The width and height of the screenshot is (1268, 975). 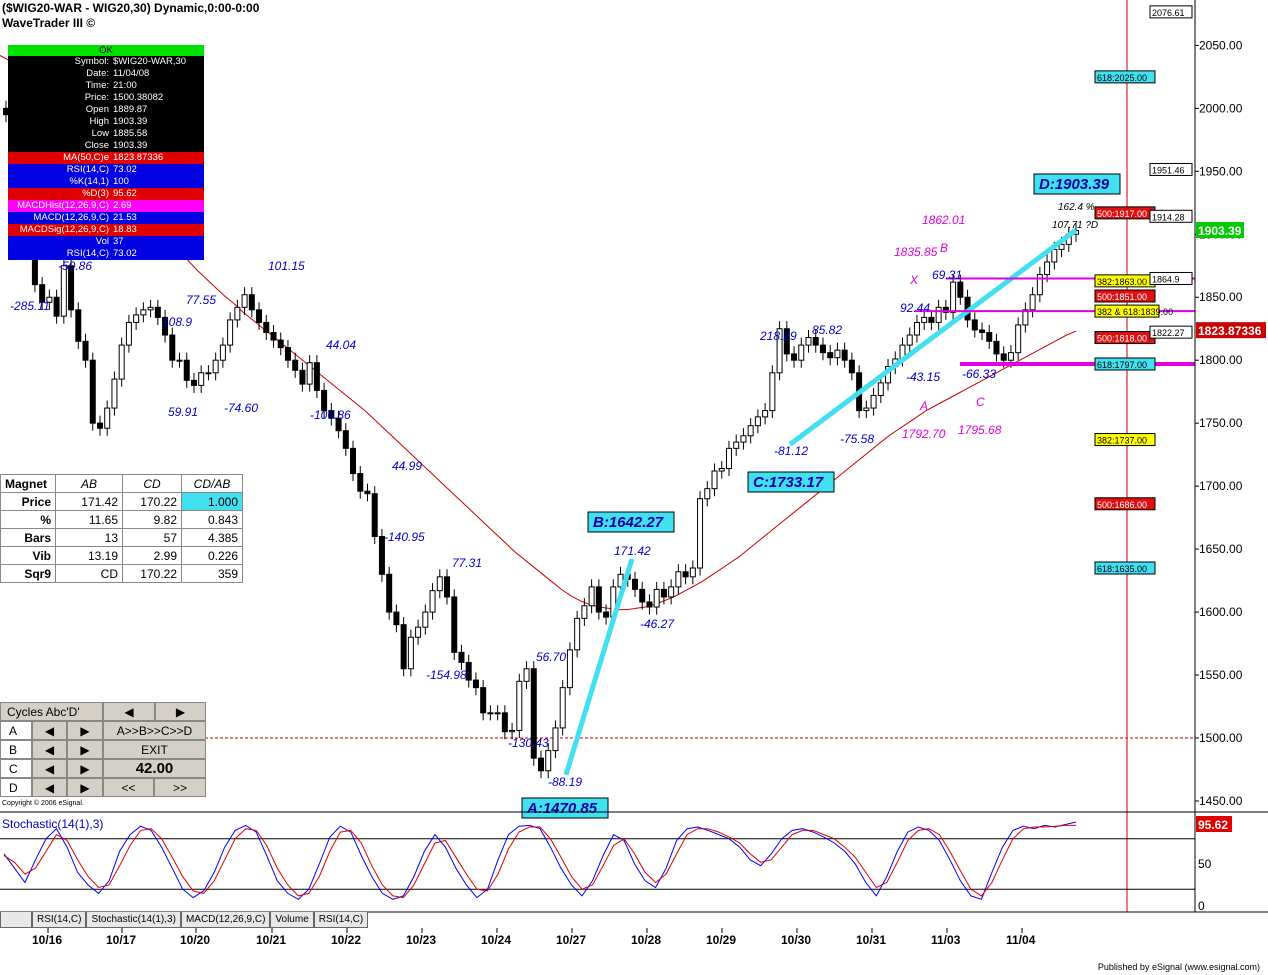 I want to click on tab-indicator: Stochastic(14(1),3), so click(x=133, y=920).